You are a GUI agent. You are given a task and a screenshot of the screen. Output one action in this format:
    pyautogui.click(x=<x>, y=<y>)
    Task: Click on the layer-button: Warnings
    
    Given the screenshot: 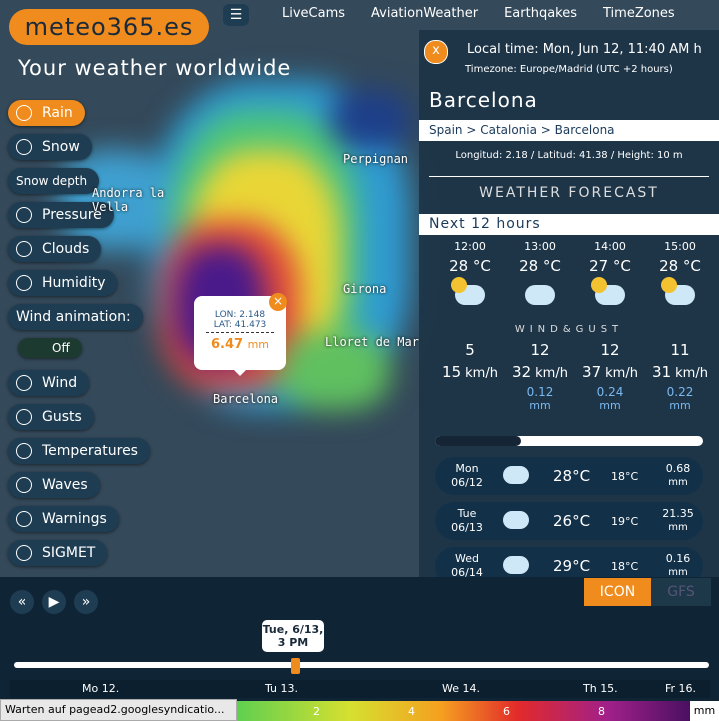 What is the action you would take?
    pyautogui.click(x=63, y=519)
    